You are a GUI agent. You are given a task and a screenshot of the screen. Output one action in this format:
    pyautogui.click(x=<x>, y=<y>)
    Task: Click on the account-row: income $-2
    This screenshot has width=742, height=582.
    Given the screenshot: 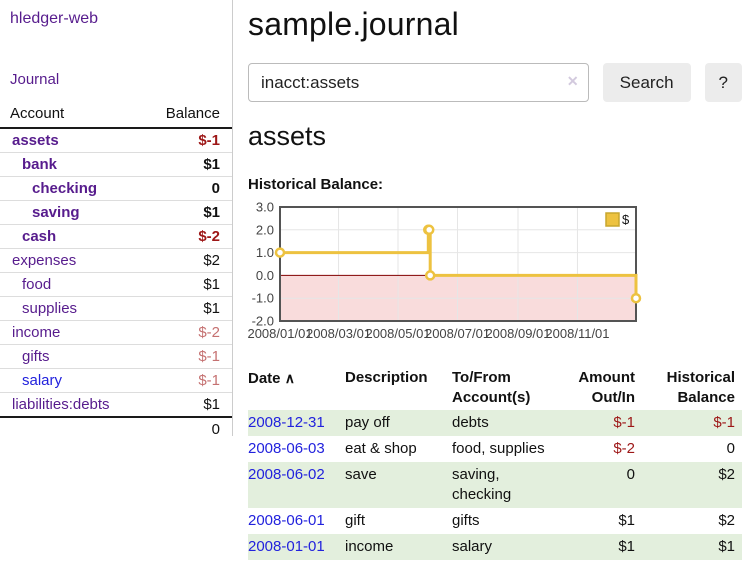 What is the action you would take?
    pyautogui.click(x=116, y=332)
    